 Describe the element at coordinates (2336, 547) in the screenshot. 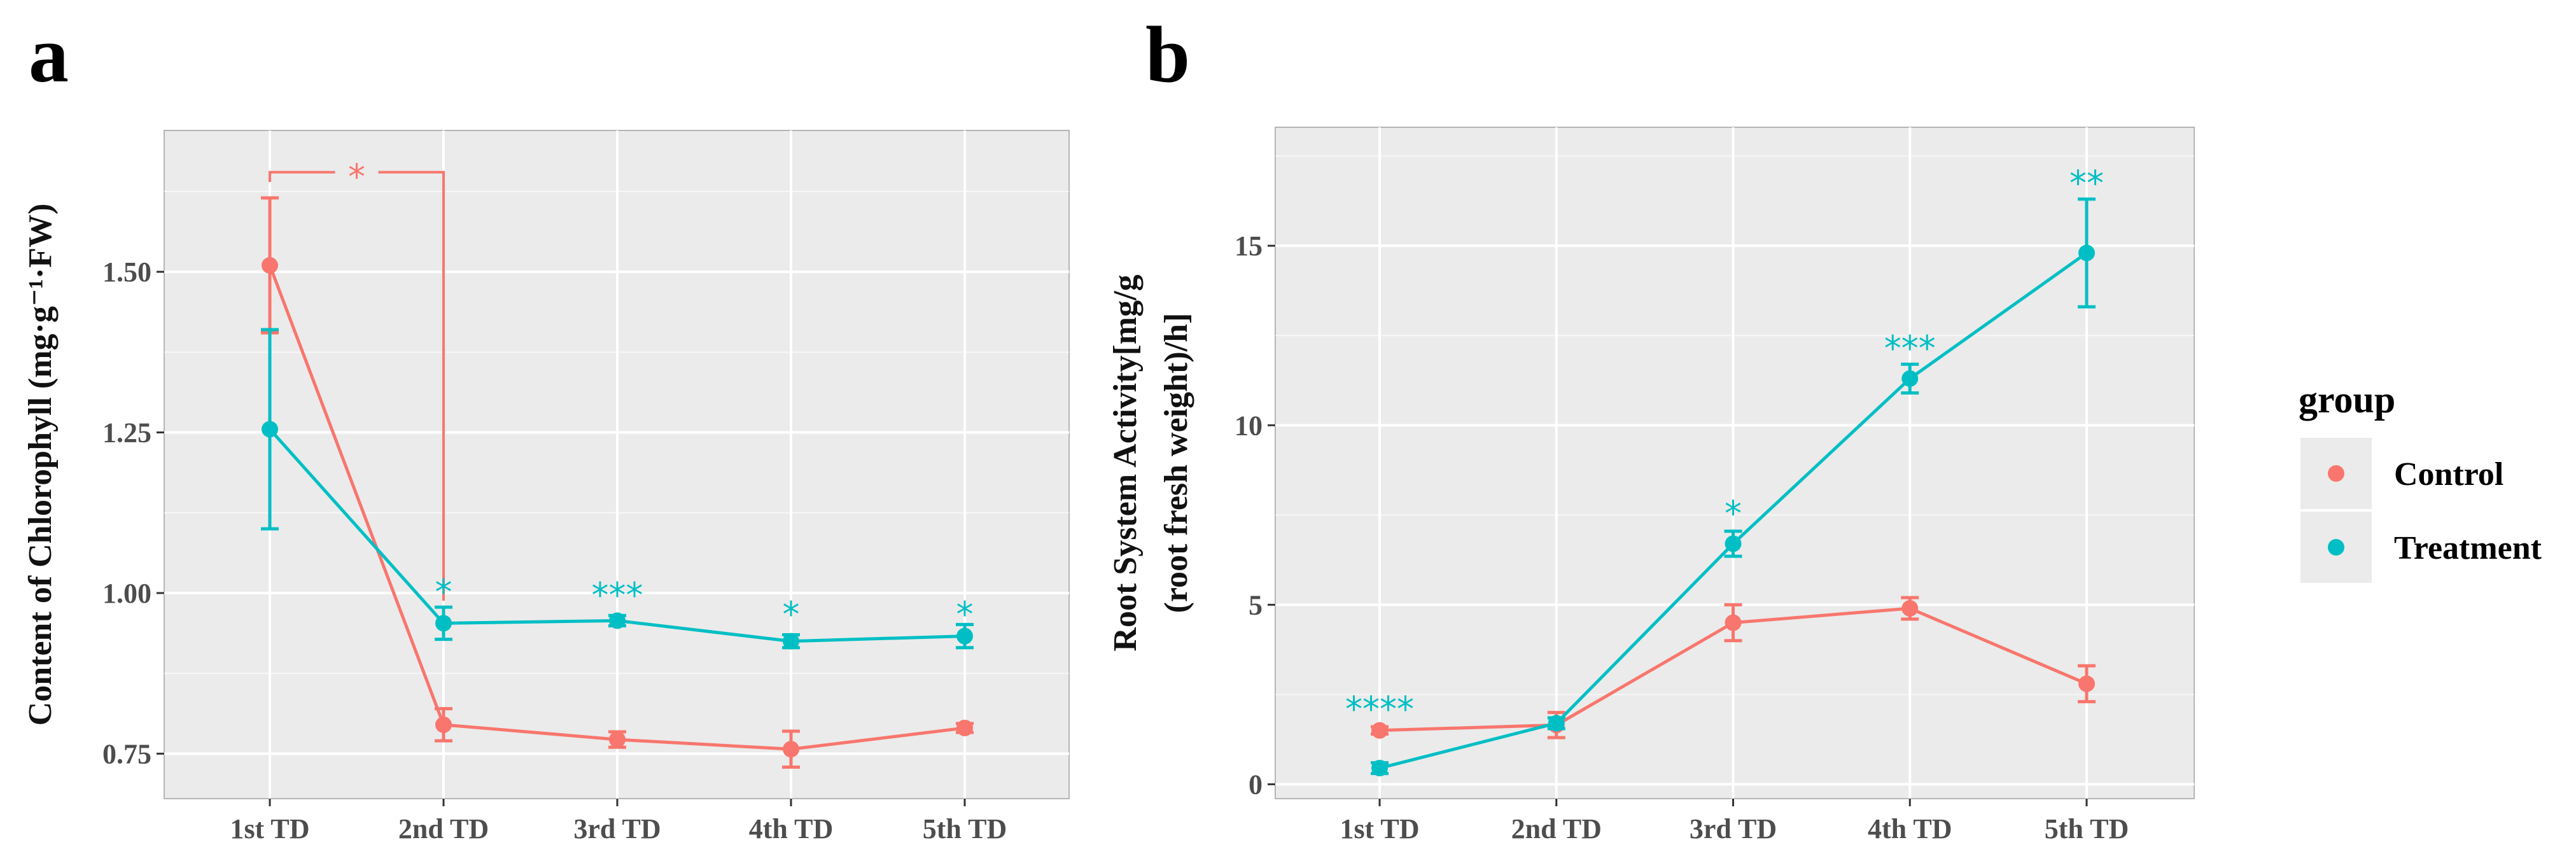

I see `legend-key-treatment` at that location.